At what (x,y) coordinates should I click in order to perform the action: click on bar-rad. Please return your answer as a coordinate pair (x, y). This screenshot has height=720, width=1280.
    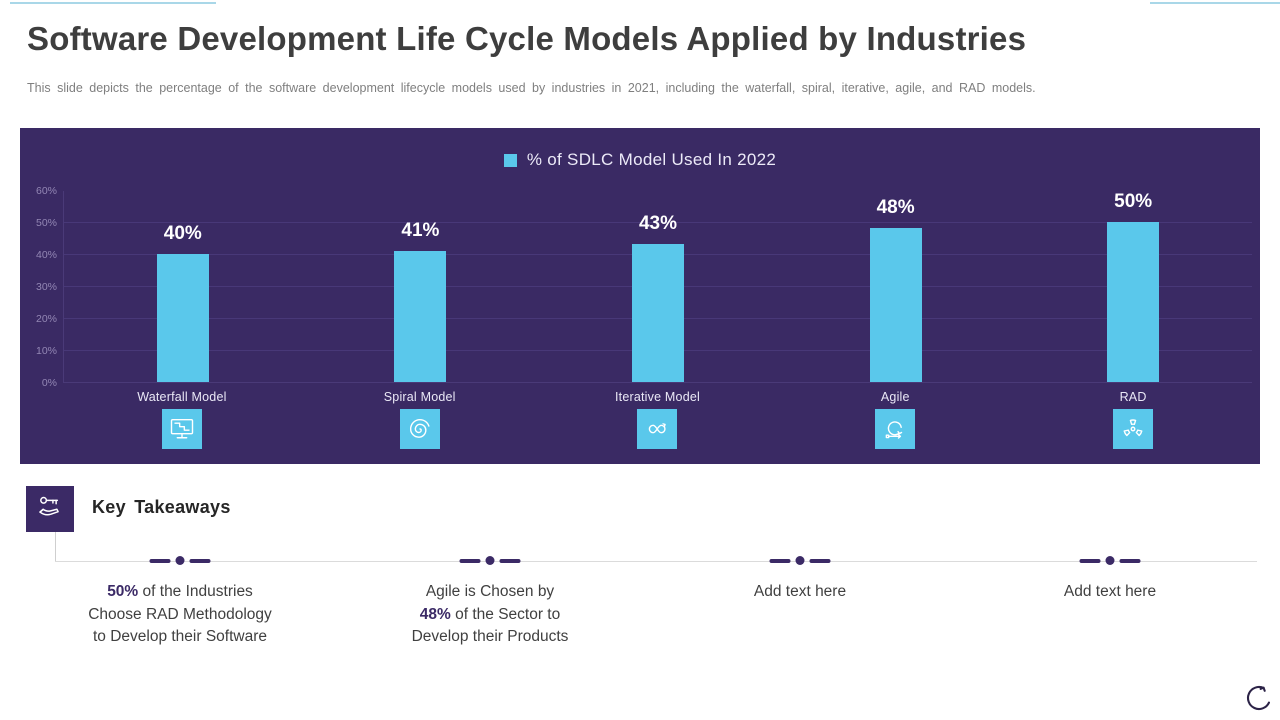
    Looking at the image, I should click on (1133, 302).